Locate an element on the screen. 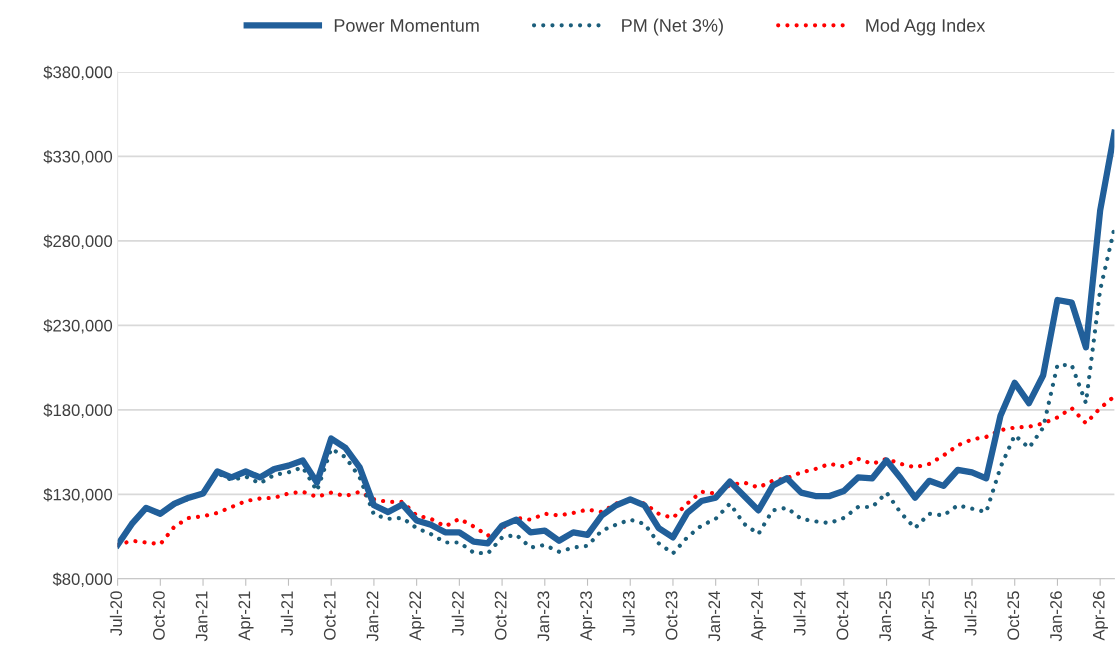 This screenshot has width=1120, height=654. x-tick-label: Jul-20 is located at coordinates (116, 613).